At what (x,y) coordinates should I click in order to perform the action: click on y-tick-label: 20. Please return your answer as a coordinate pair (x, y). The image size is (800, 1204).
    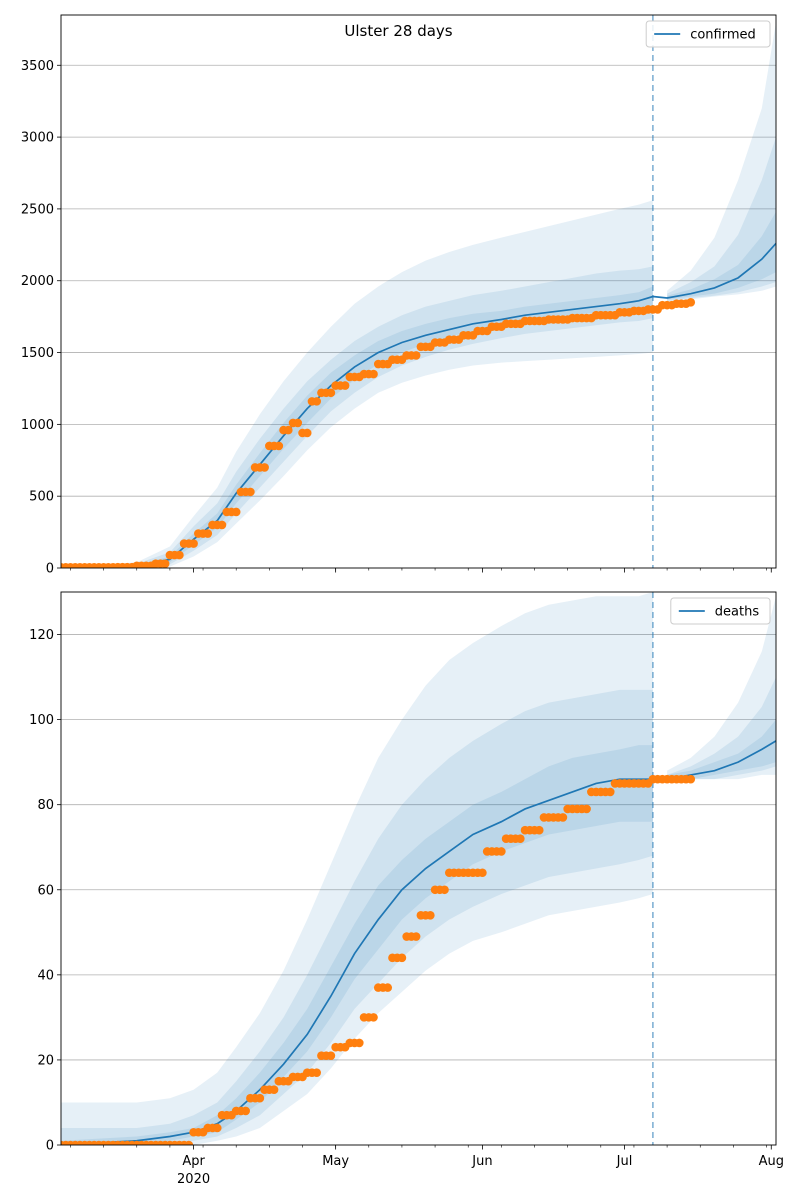
    Looking at the image, I should click on (45, 1060).